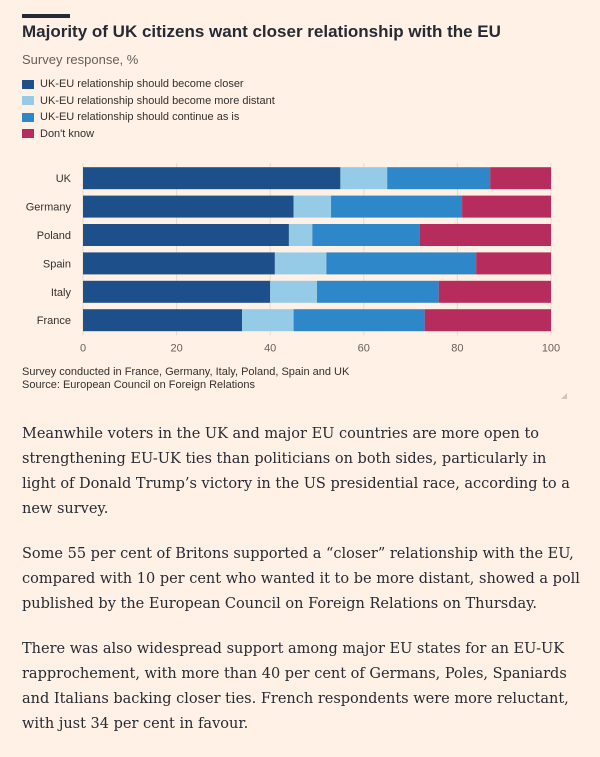 The height and width of the screenshot is (757, 600). I want to click on legend-label-continue: UK-EU relationship should continue as is, so click(140, 117).